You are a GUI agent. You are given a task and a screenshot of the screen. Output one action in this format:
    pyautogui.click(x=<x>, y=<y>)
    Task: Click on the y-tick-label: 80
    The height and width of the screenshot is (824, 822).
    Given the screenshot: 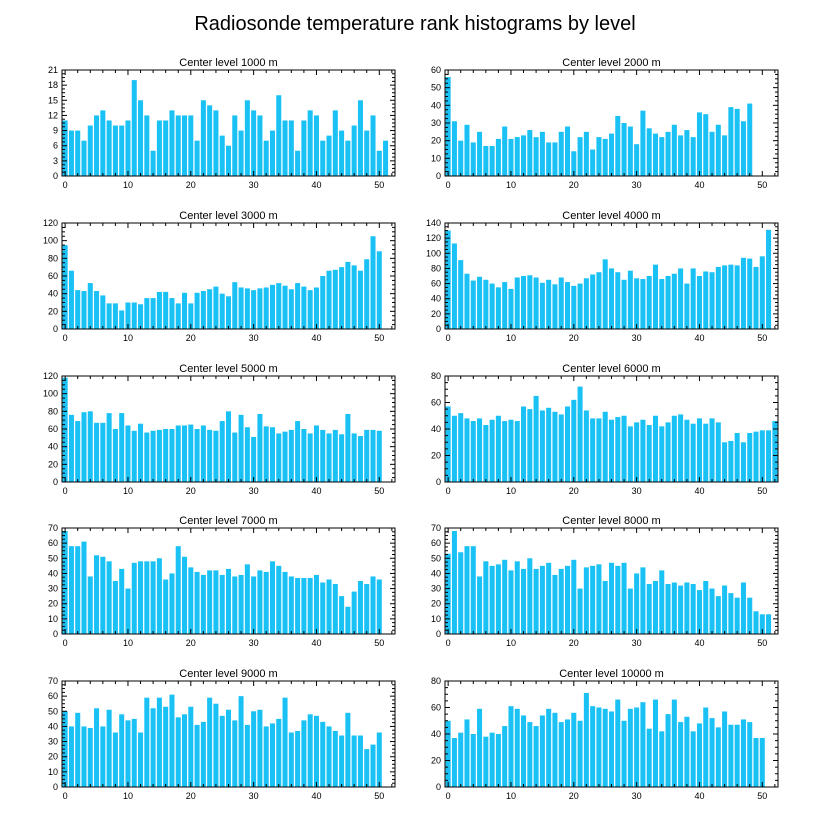 What is the action you would take?
    pyautogui.click(x=436, y=268)
    